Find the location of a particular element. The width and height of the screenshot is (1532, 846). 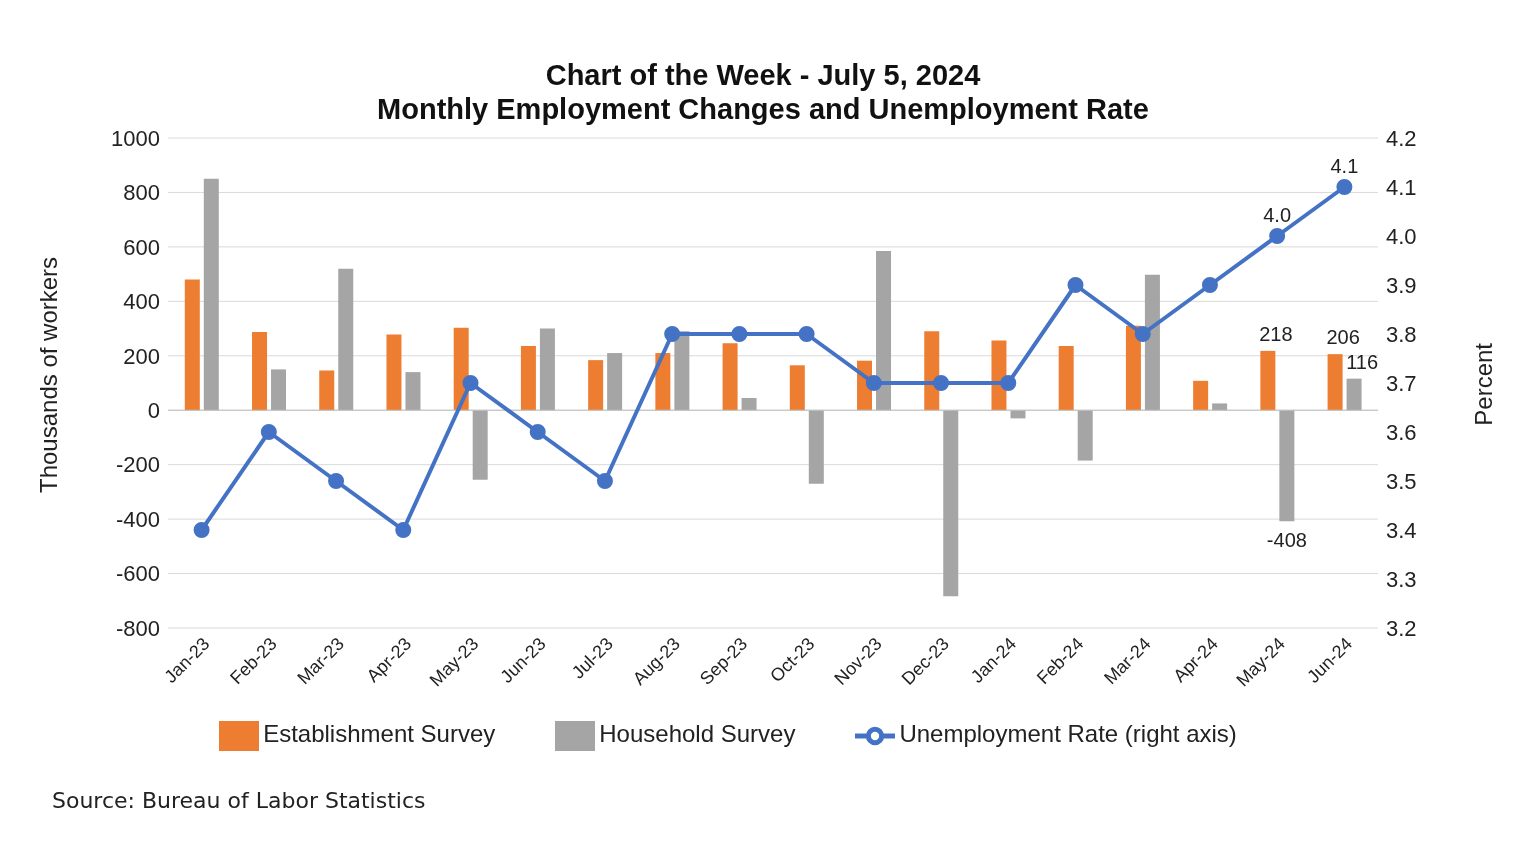

y-tick-label: 800 is located at coordinates (141, 193).